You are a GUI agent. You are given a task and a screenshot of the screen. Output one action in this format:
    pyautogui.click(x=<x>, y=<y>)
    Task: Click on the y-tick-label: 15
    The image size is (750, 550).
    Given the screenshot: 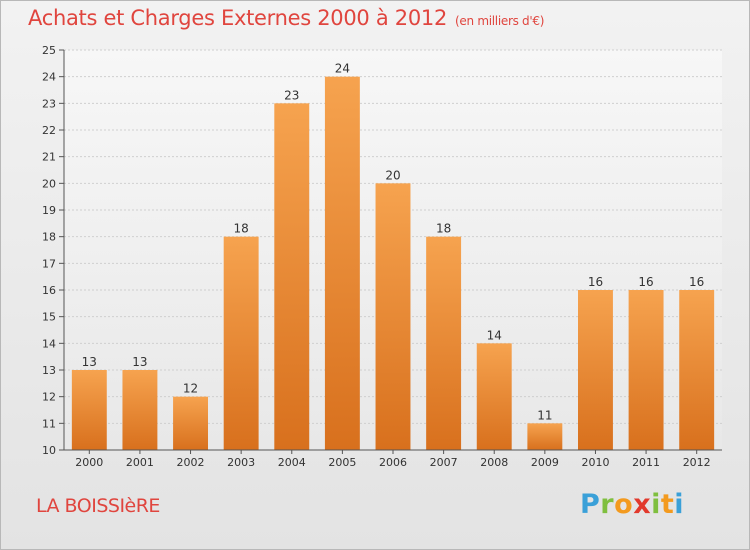 What is the action you would take?
    pyautogui.click(x=49, y=317)
    